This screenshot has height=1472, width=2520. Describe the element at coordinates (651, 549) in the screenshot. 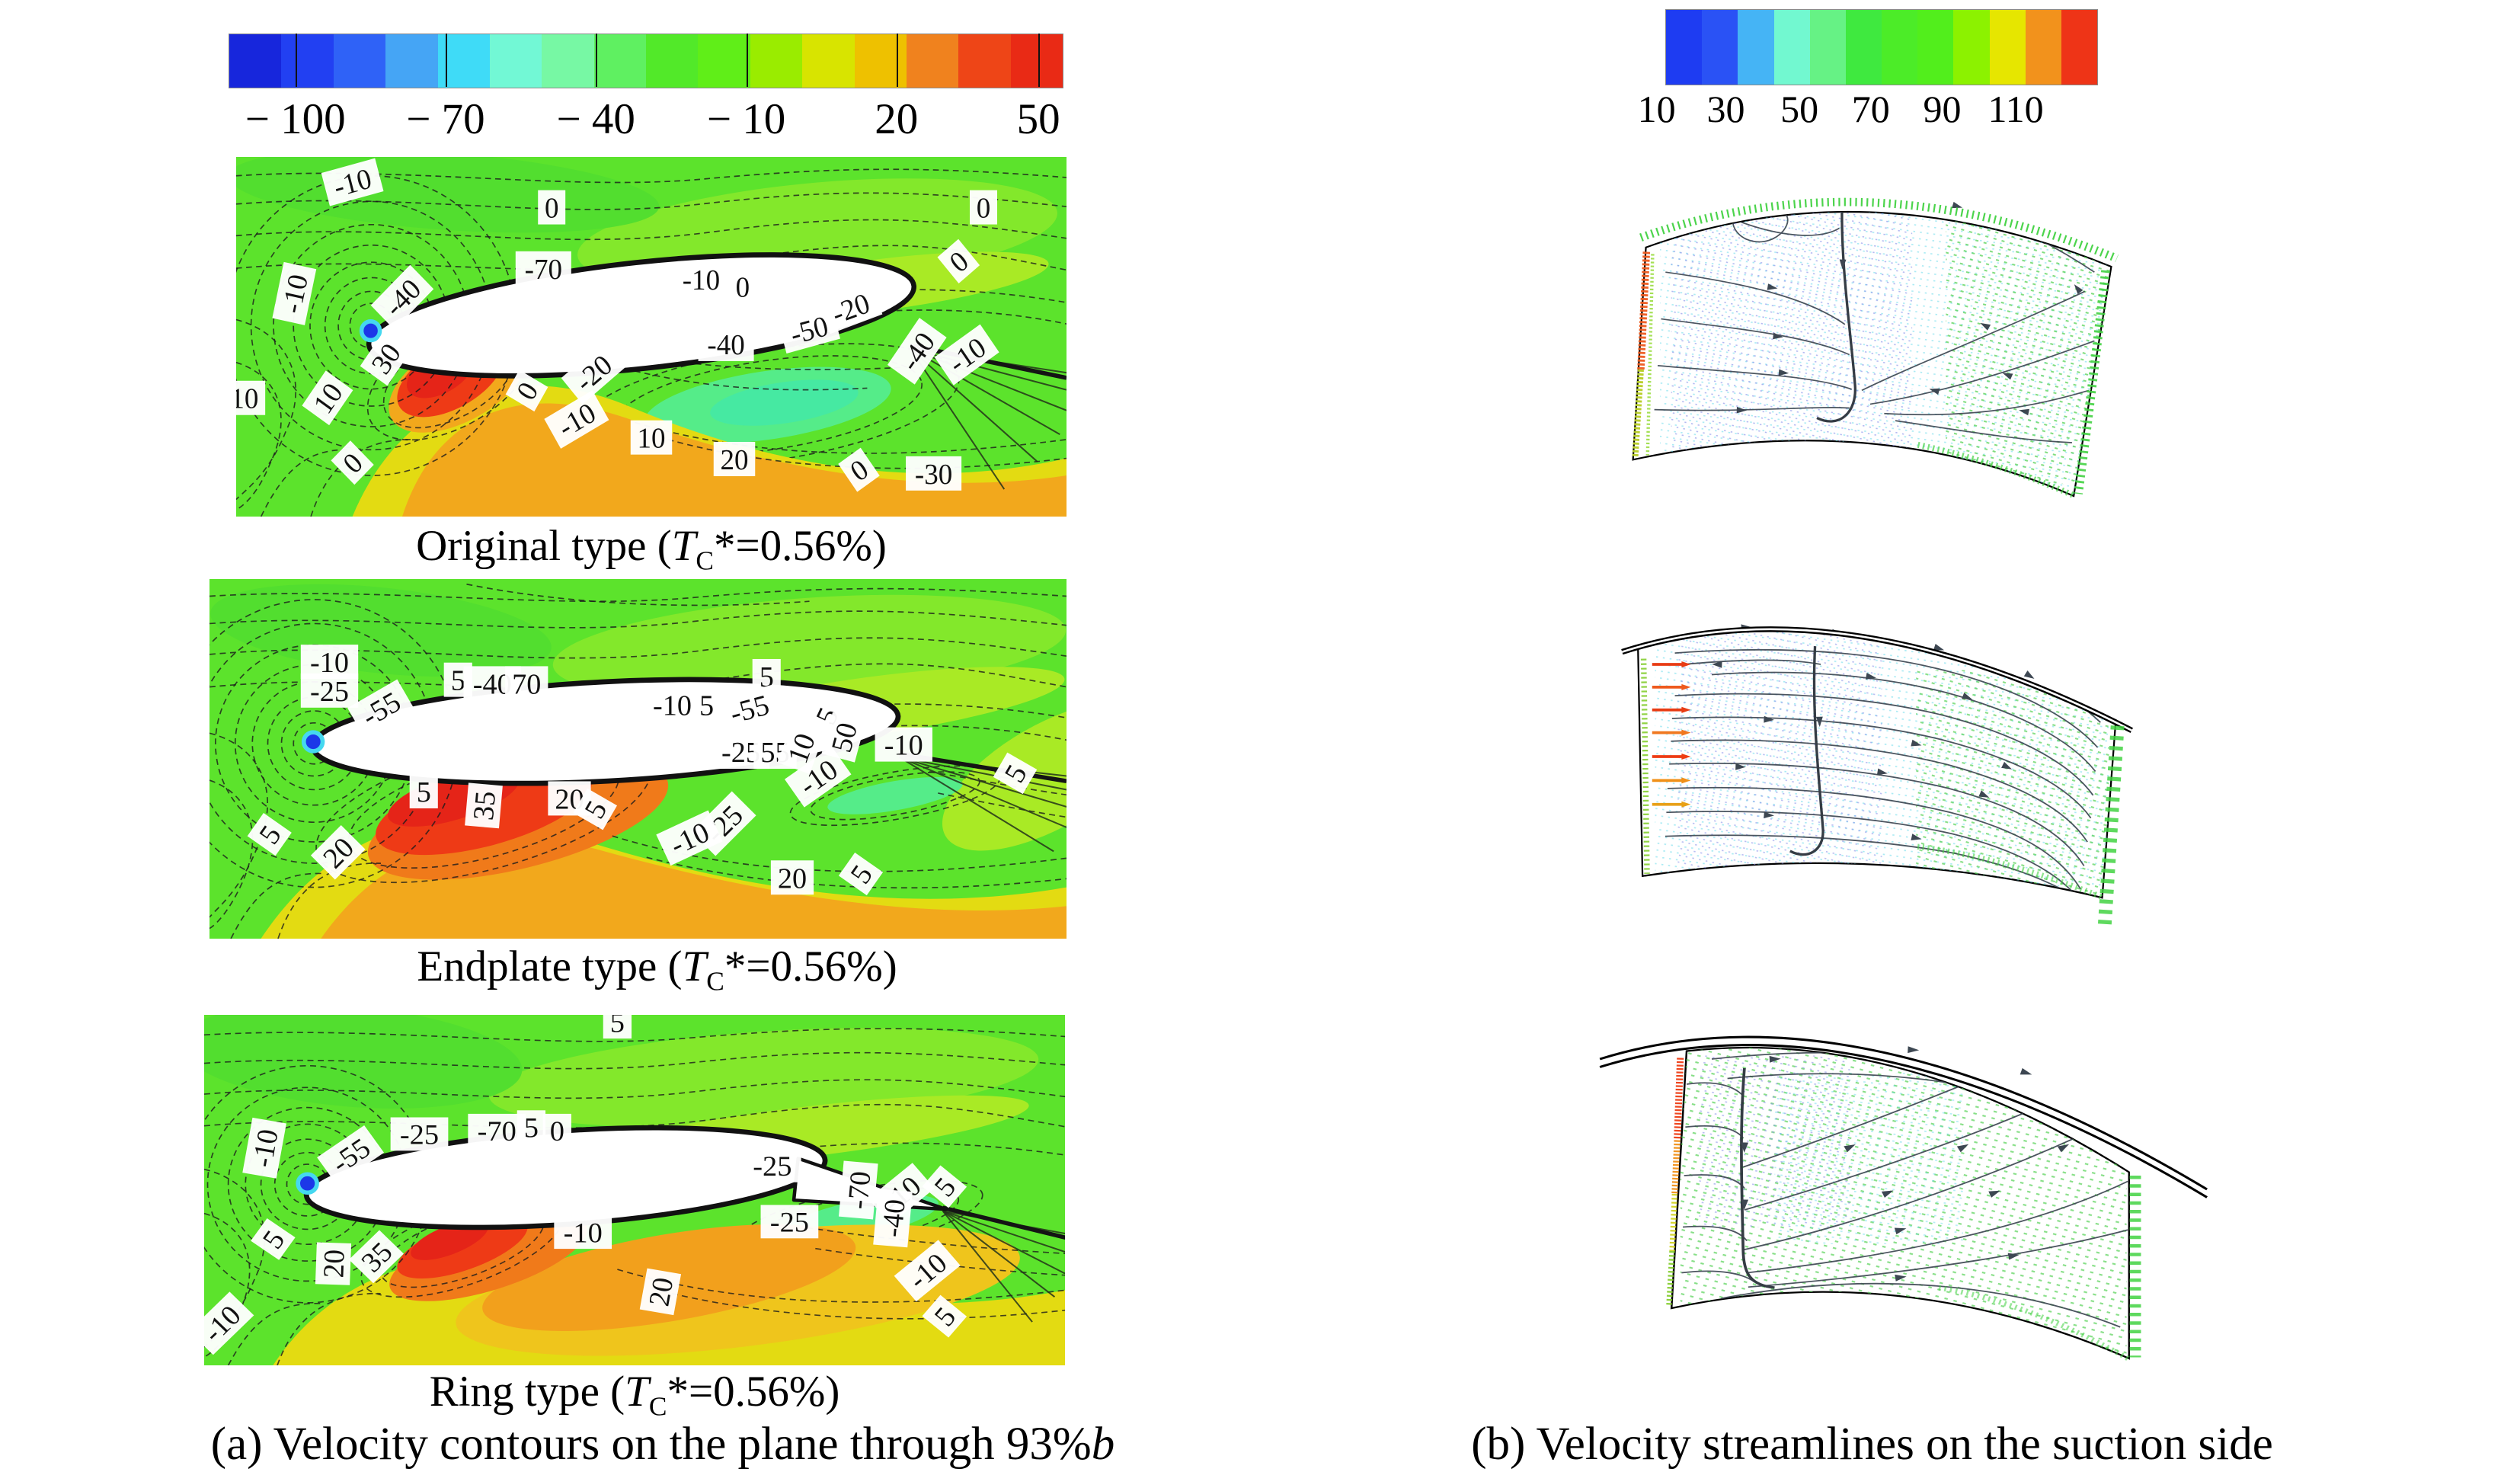

I see `caption-original-type: Original type (TC*=0.56%)` at that location.